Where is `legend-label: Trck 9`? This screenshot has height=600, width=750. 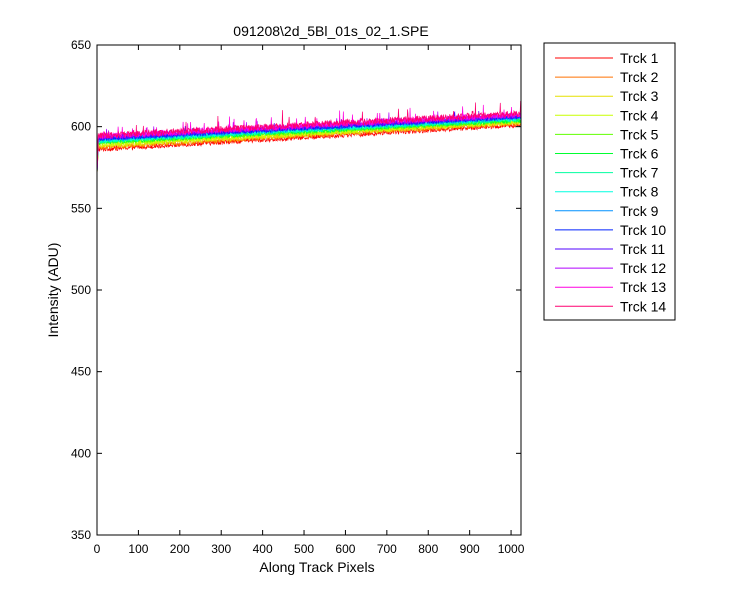
legend-label: Trck 9 is located at coordinates (639, 211).